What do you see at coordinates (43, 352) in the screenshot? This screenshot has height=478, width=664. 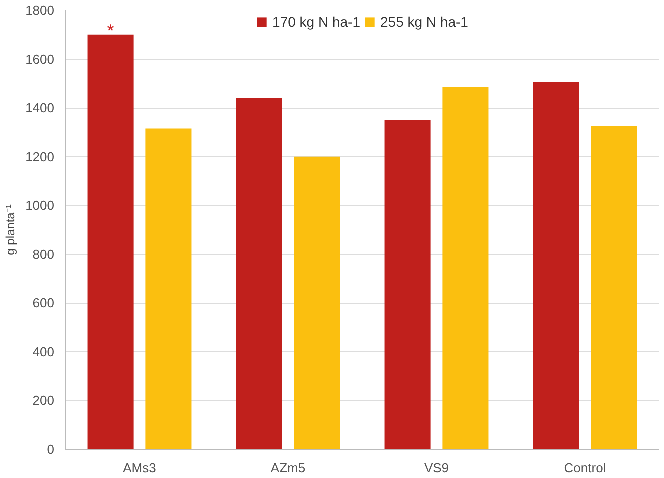 I see `y-tick-label: 400` at bounding box center [43, 352].